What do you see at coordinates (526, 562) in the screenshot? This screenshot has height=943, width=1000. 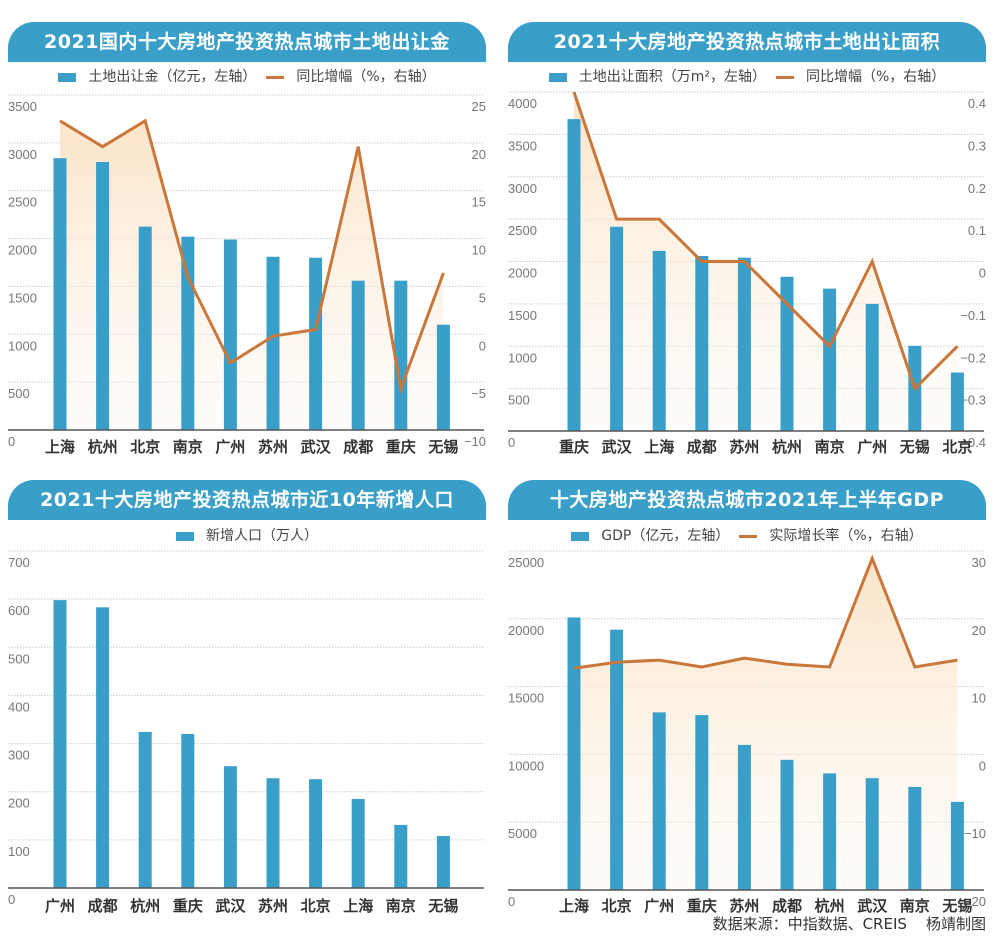 I see `y-tick-label-left: 25000` at bounding box center [526, 562].